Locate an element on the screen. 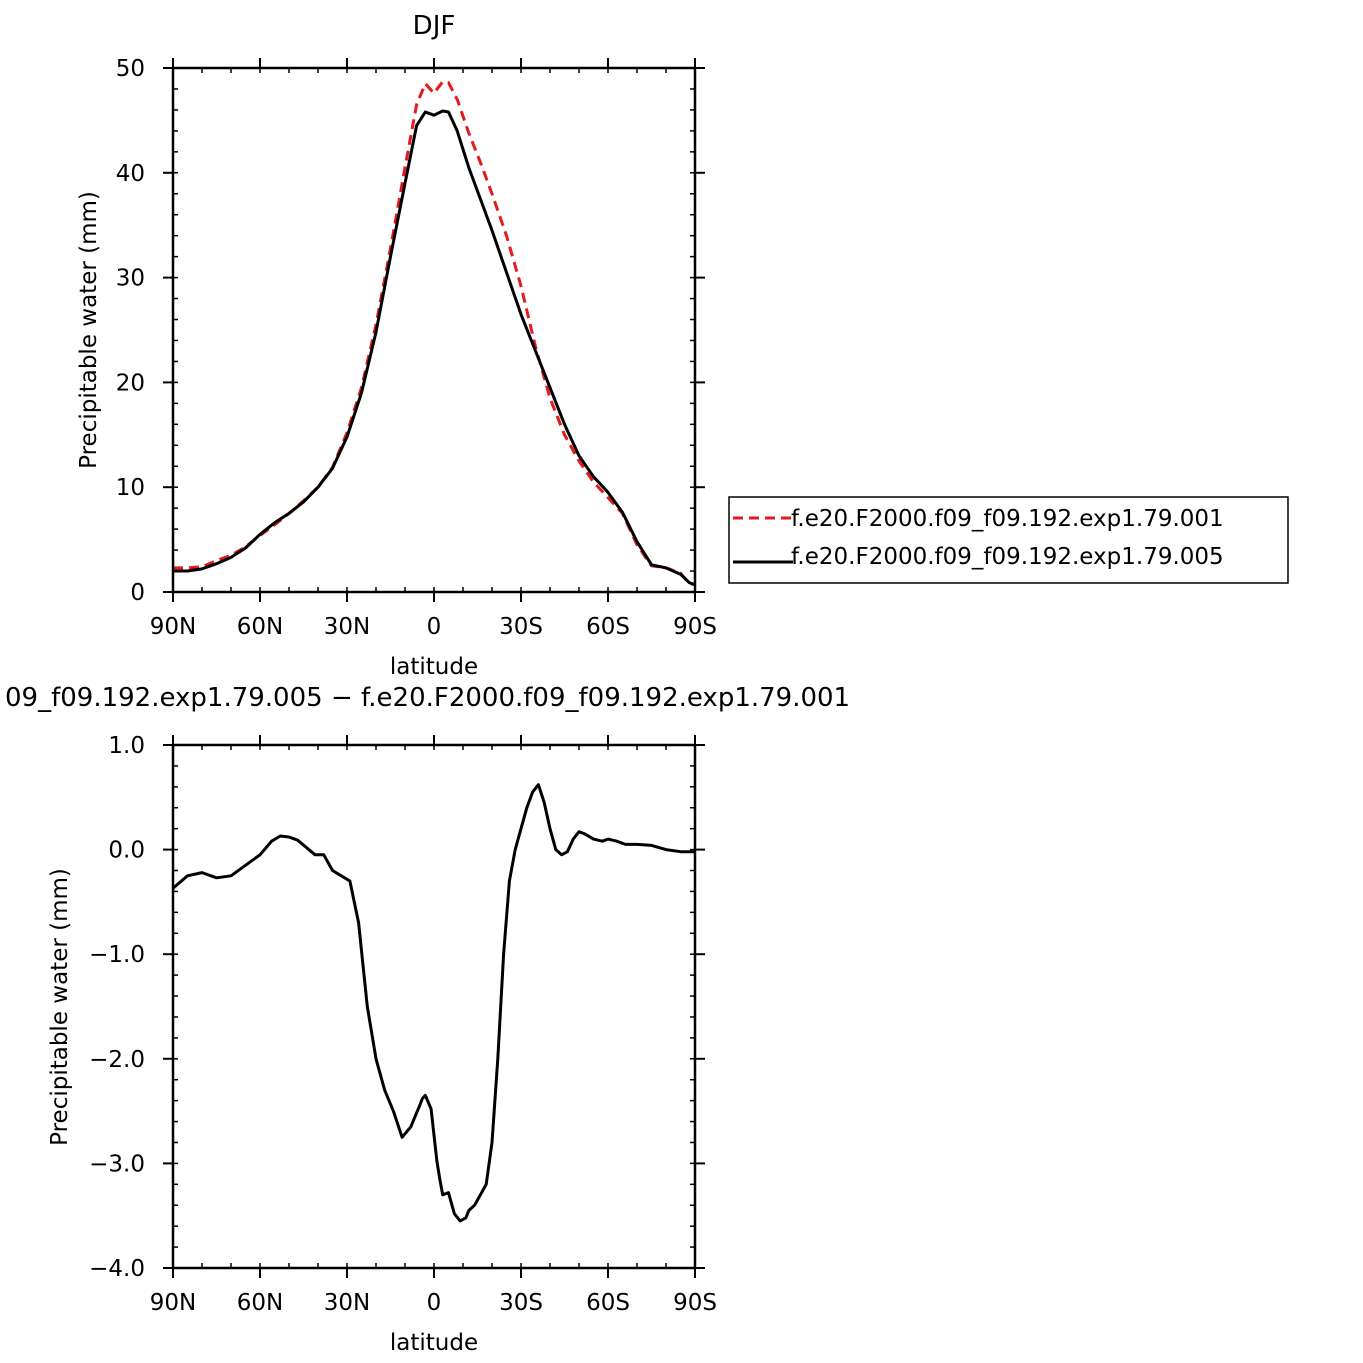 This screenshot has height=1363, width=1363. bottom-x-tick-label: 60N is located at coordinates (260, 1303).